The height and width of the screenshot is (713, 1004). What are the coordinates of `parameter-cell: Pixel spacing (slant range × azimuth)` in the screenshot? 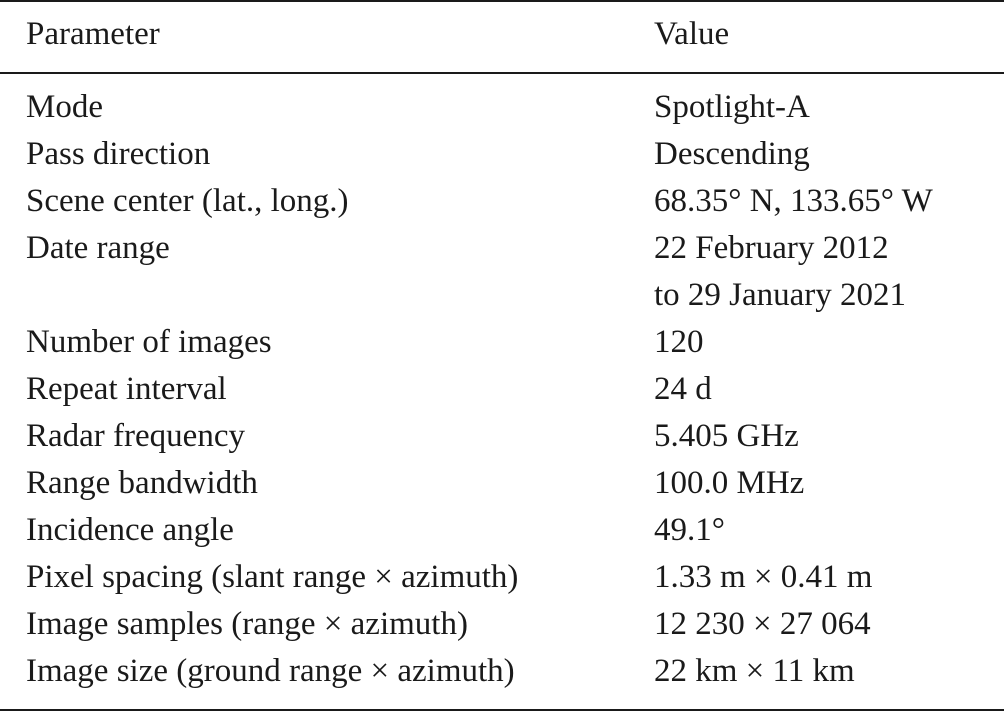 It's located at (272, 577).